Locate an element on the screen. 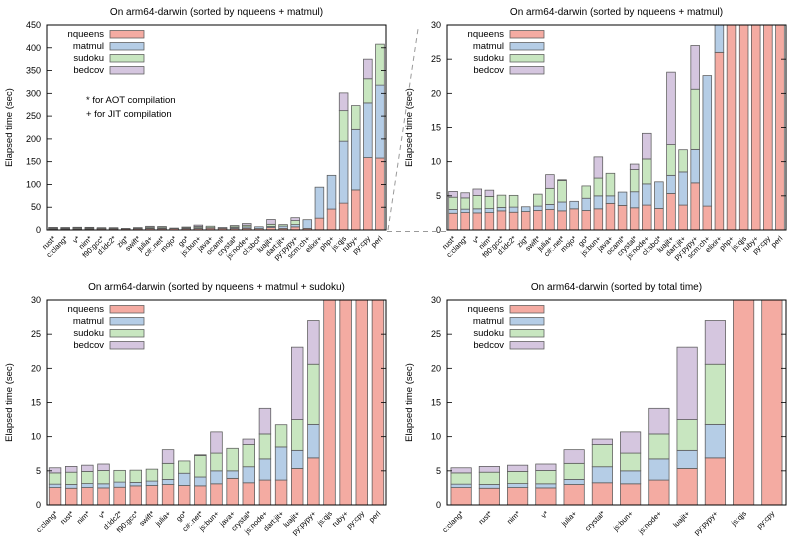 The width and height of the screenshot is (800, 549). x-category-label: nim* is located at coordinates (513, 517).